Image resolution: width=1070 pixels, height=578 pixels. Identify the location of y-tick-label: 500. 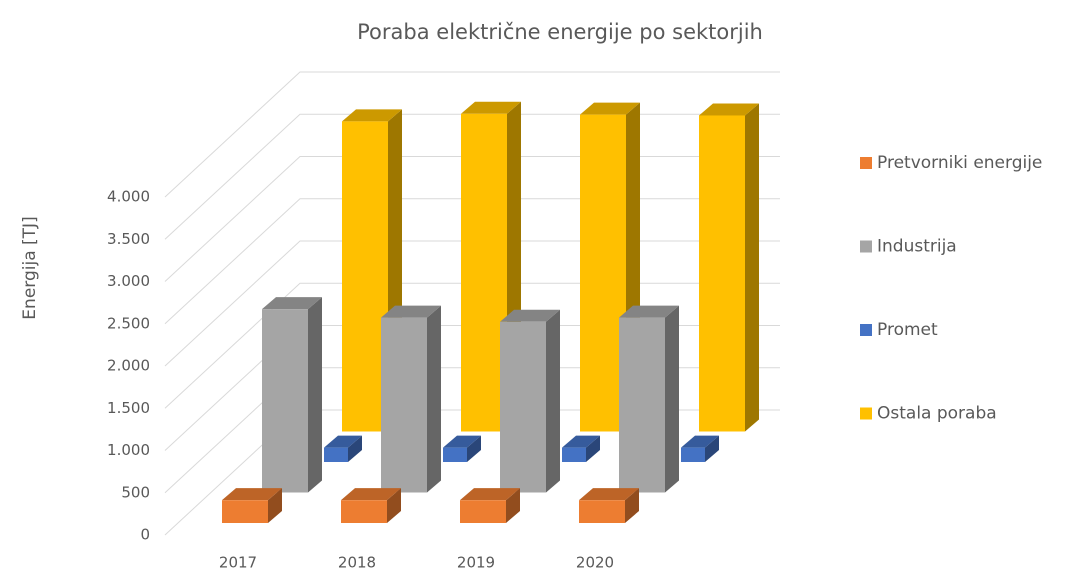
(135, 492).